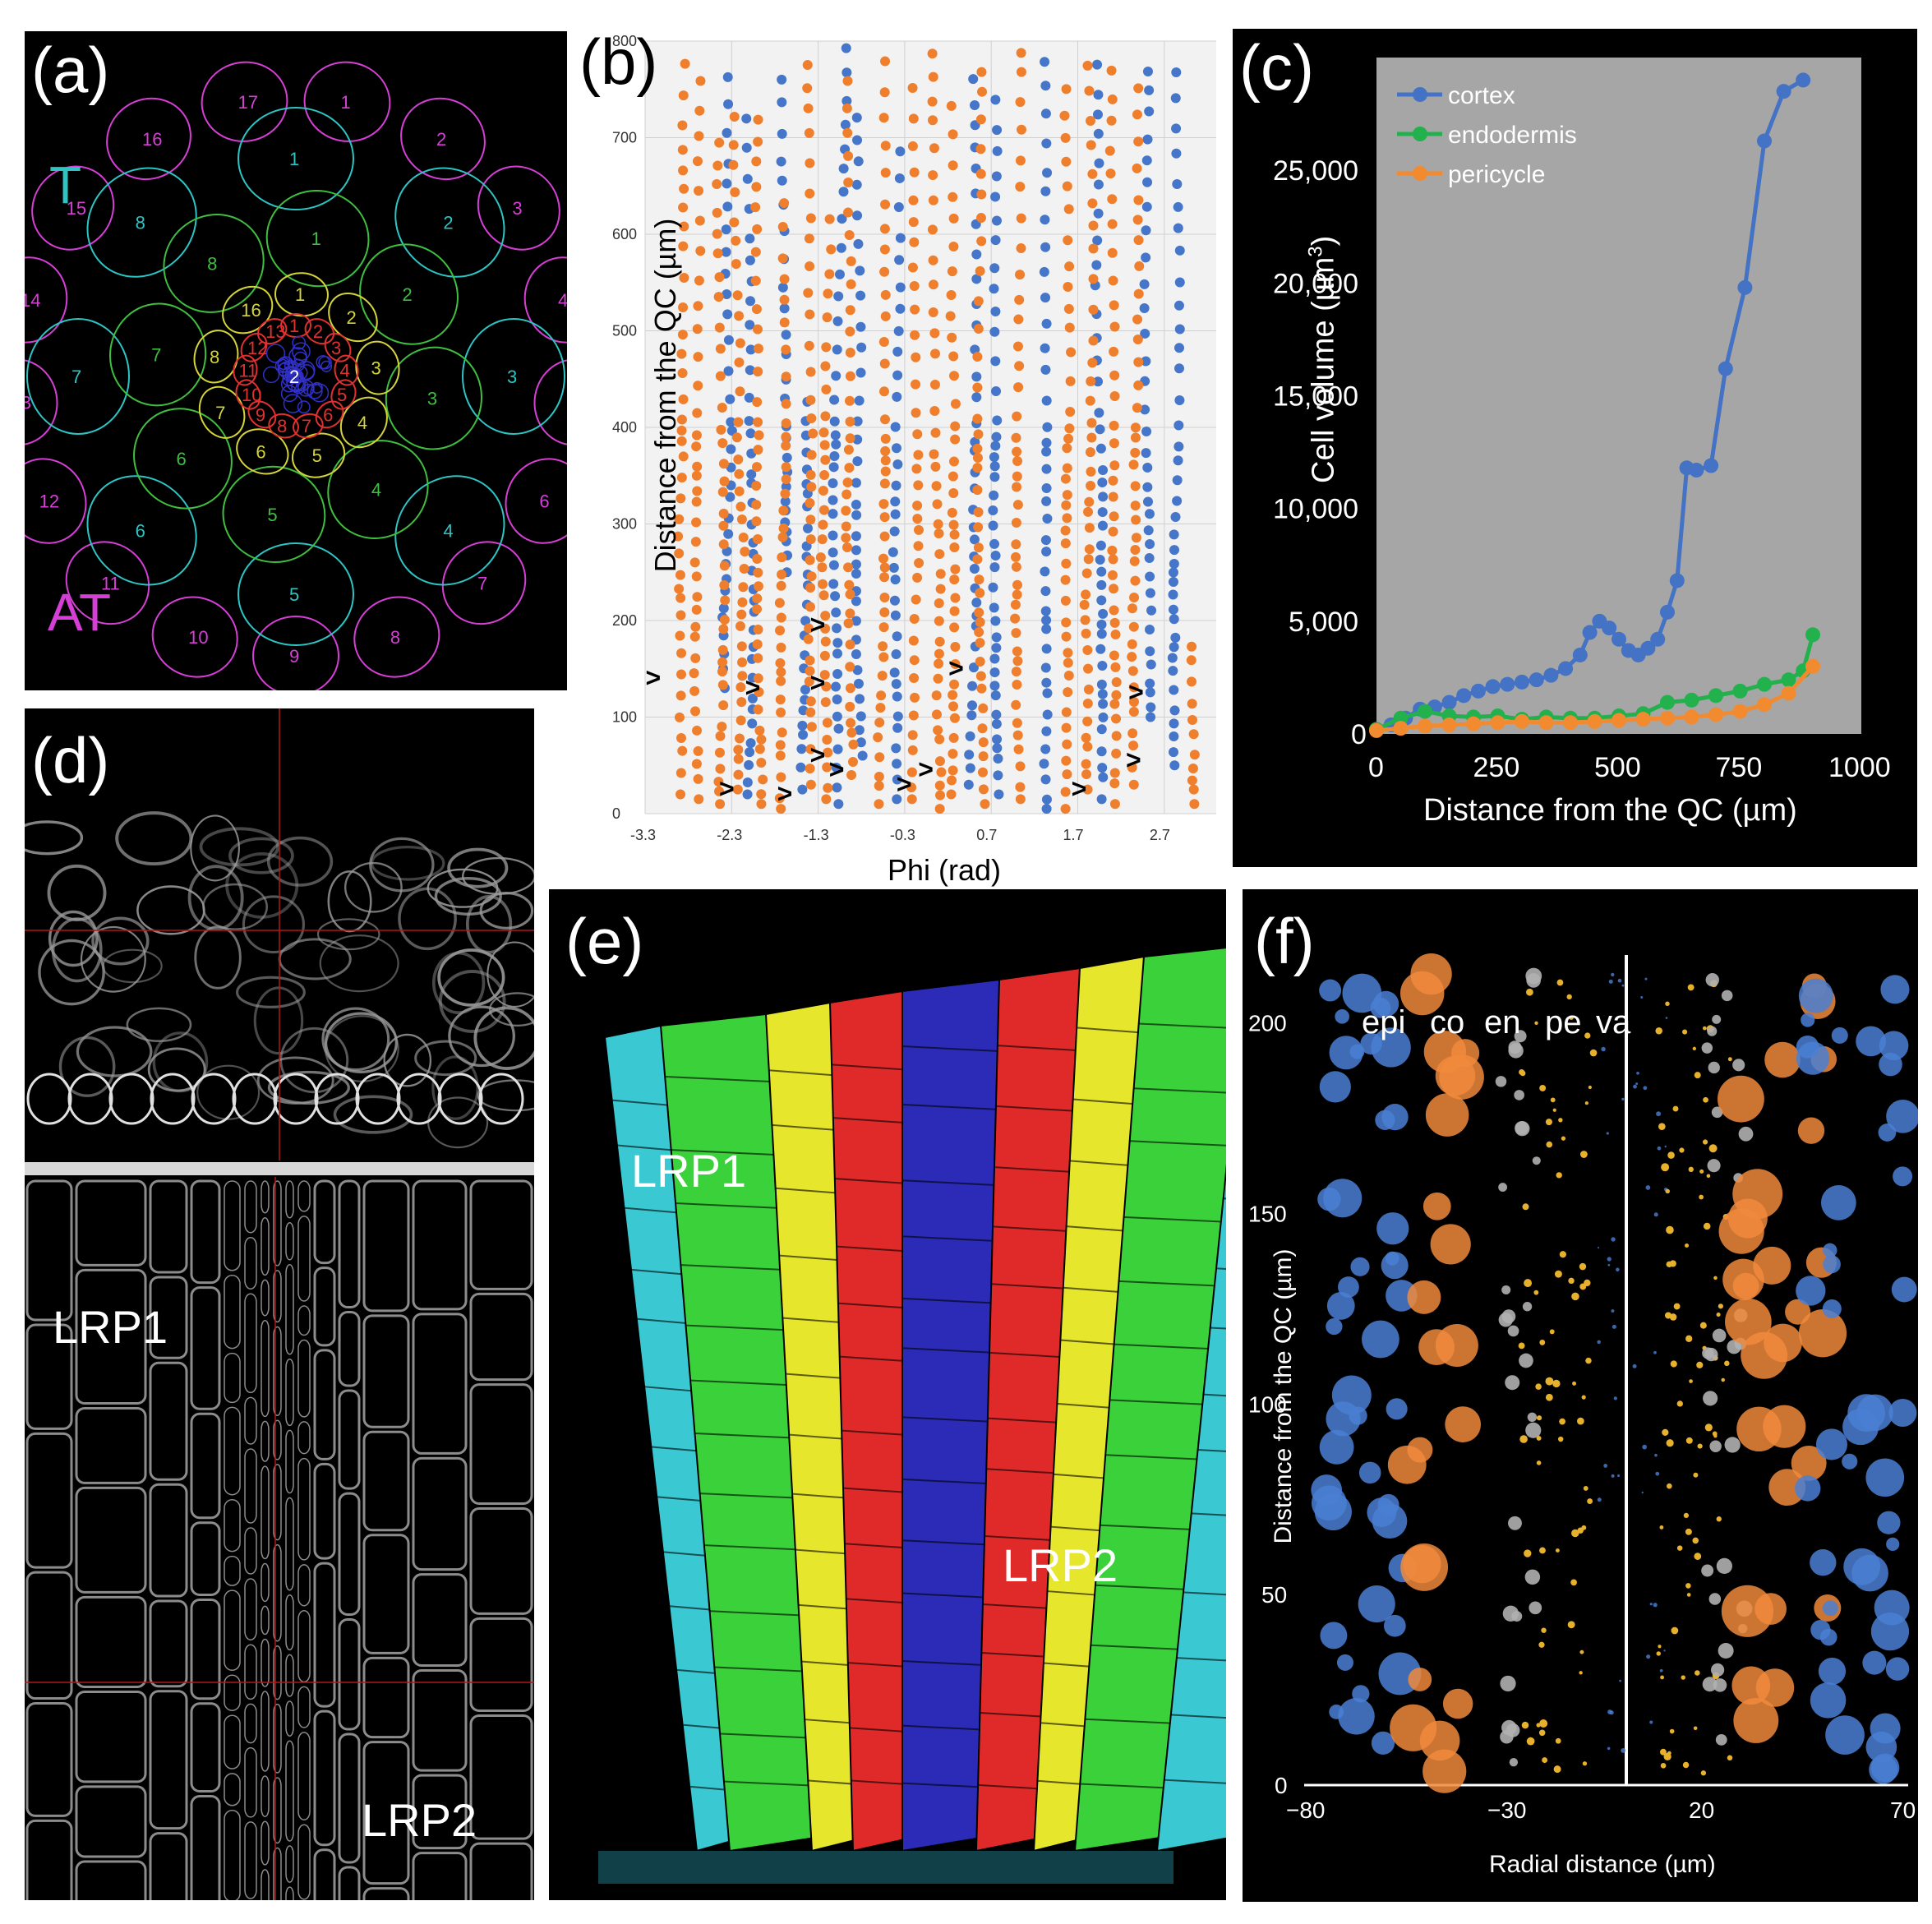 This screenshot has height=1924, width=1932. Describe the element at coordinates (294, 326) in the screenshot. I see `pericycle-number: 1` at that location.